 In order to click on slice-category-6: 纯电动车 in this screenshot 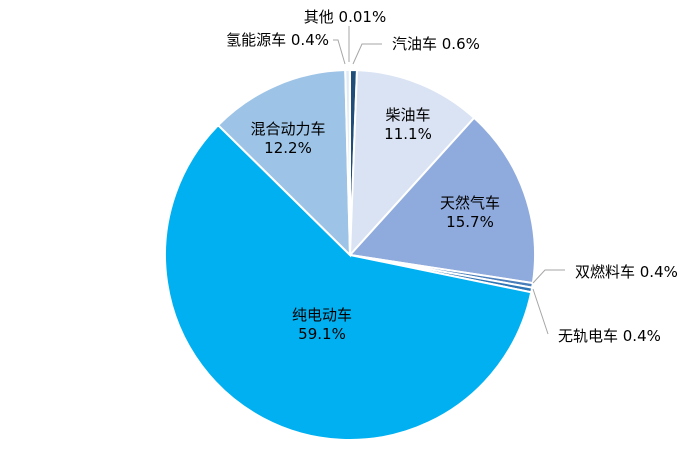, I will do `click(322, 315)`.